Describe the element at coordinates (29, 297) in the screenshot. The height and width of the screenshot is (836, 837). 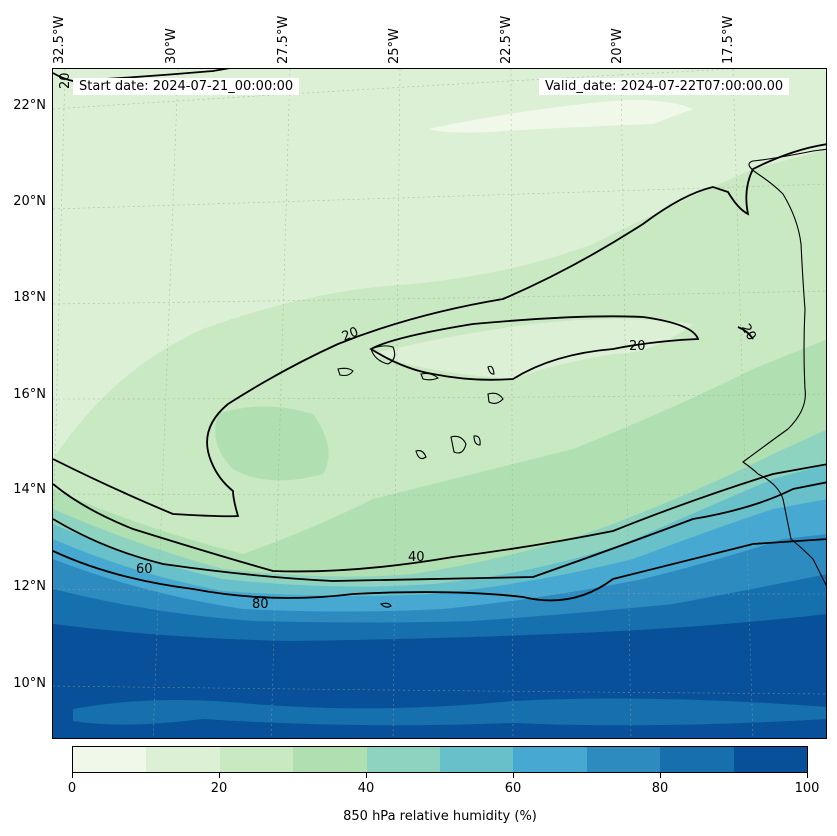
I see `lat-label-18n: 18°N` at that location.